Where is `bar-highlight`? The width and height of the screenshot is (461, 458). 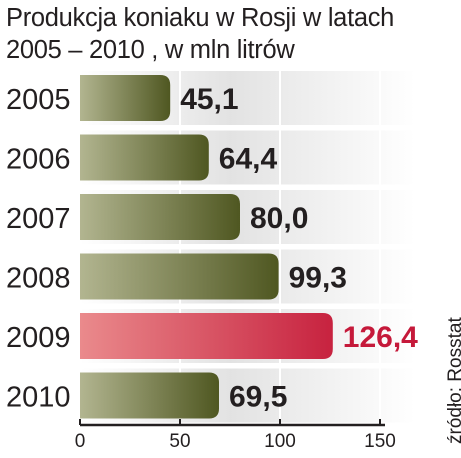 bar-highlight is located at coordinates (206, 336).